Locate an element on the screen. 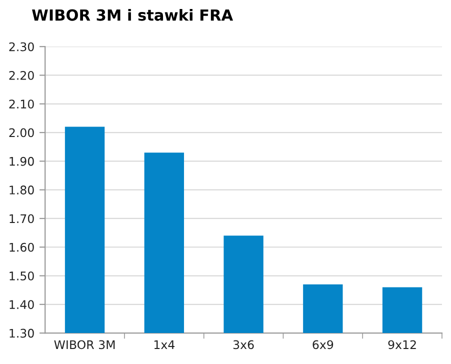 The width and height of the screenshot is (451, 364). y-tick-label: 2.00 is located at coordinates (21, 133).